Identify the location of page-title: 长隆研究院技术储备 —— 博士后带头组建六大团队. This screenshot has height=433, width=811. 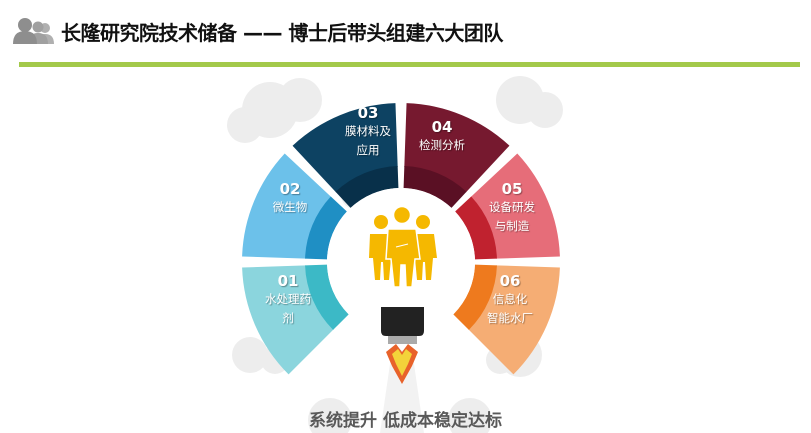
(282, 33).